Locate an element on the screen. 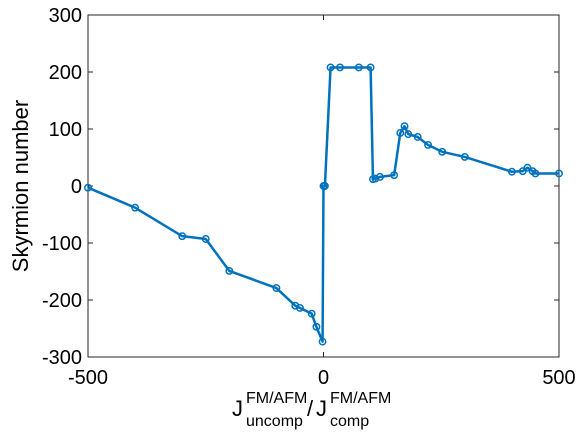 This screenshot has height=443, width=585. x-label-sub: comp is located at coordinates (349, 421).